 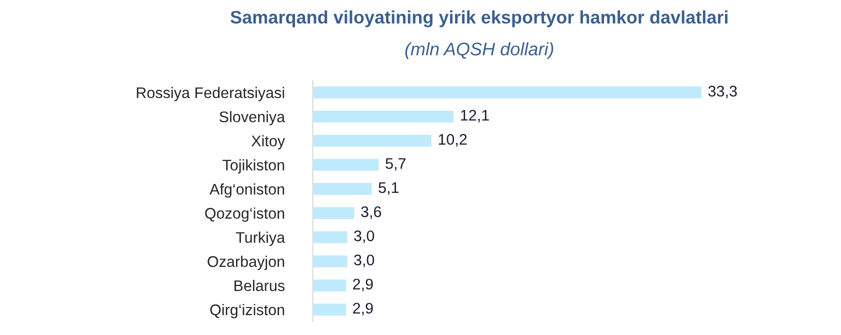 I want to click on y-tick-label: Tojikiston, so click(x=253, y=166).